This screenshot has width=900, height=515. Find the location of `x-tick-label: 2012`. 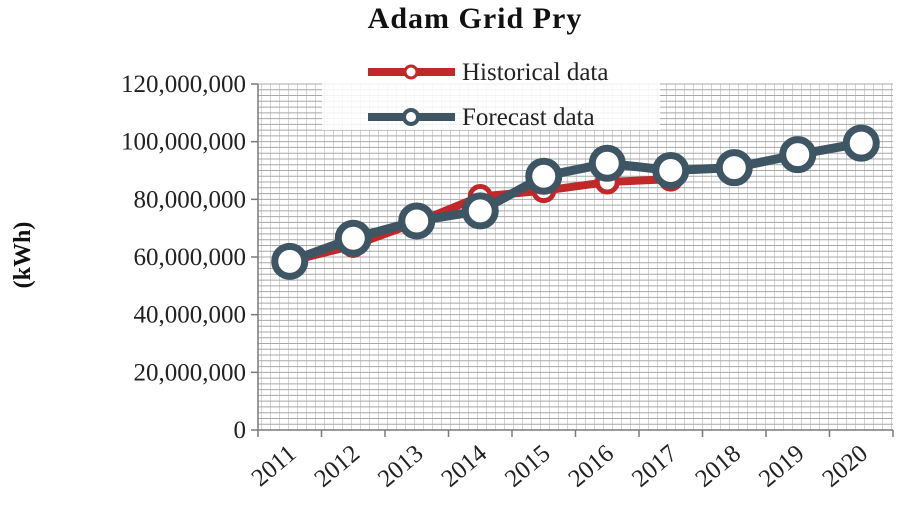

x-tick-label: 2012 is located at coordinates (337, 466).